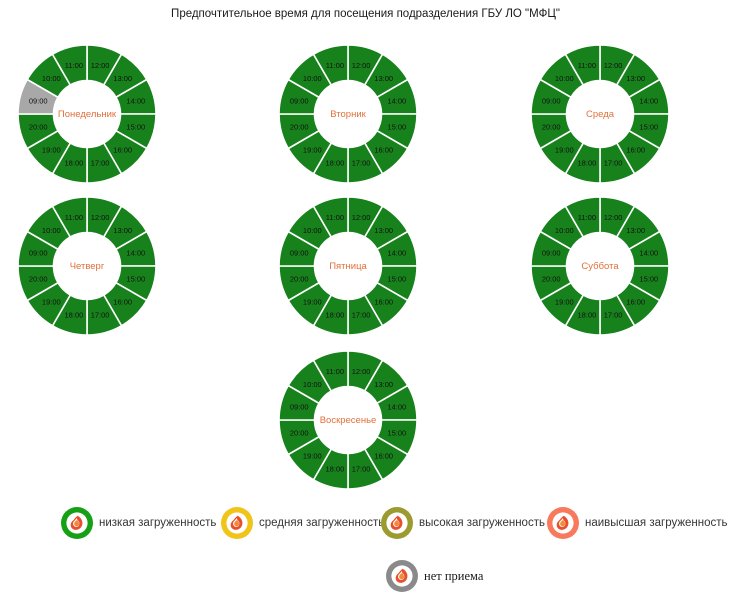  I want to click on legend-item-medium: средняя загруженность, so click(302, 523).